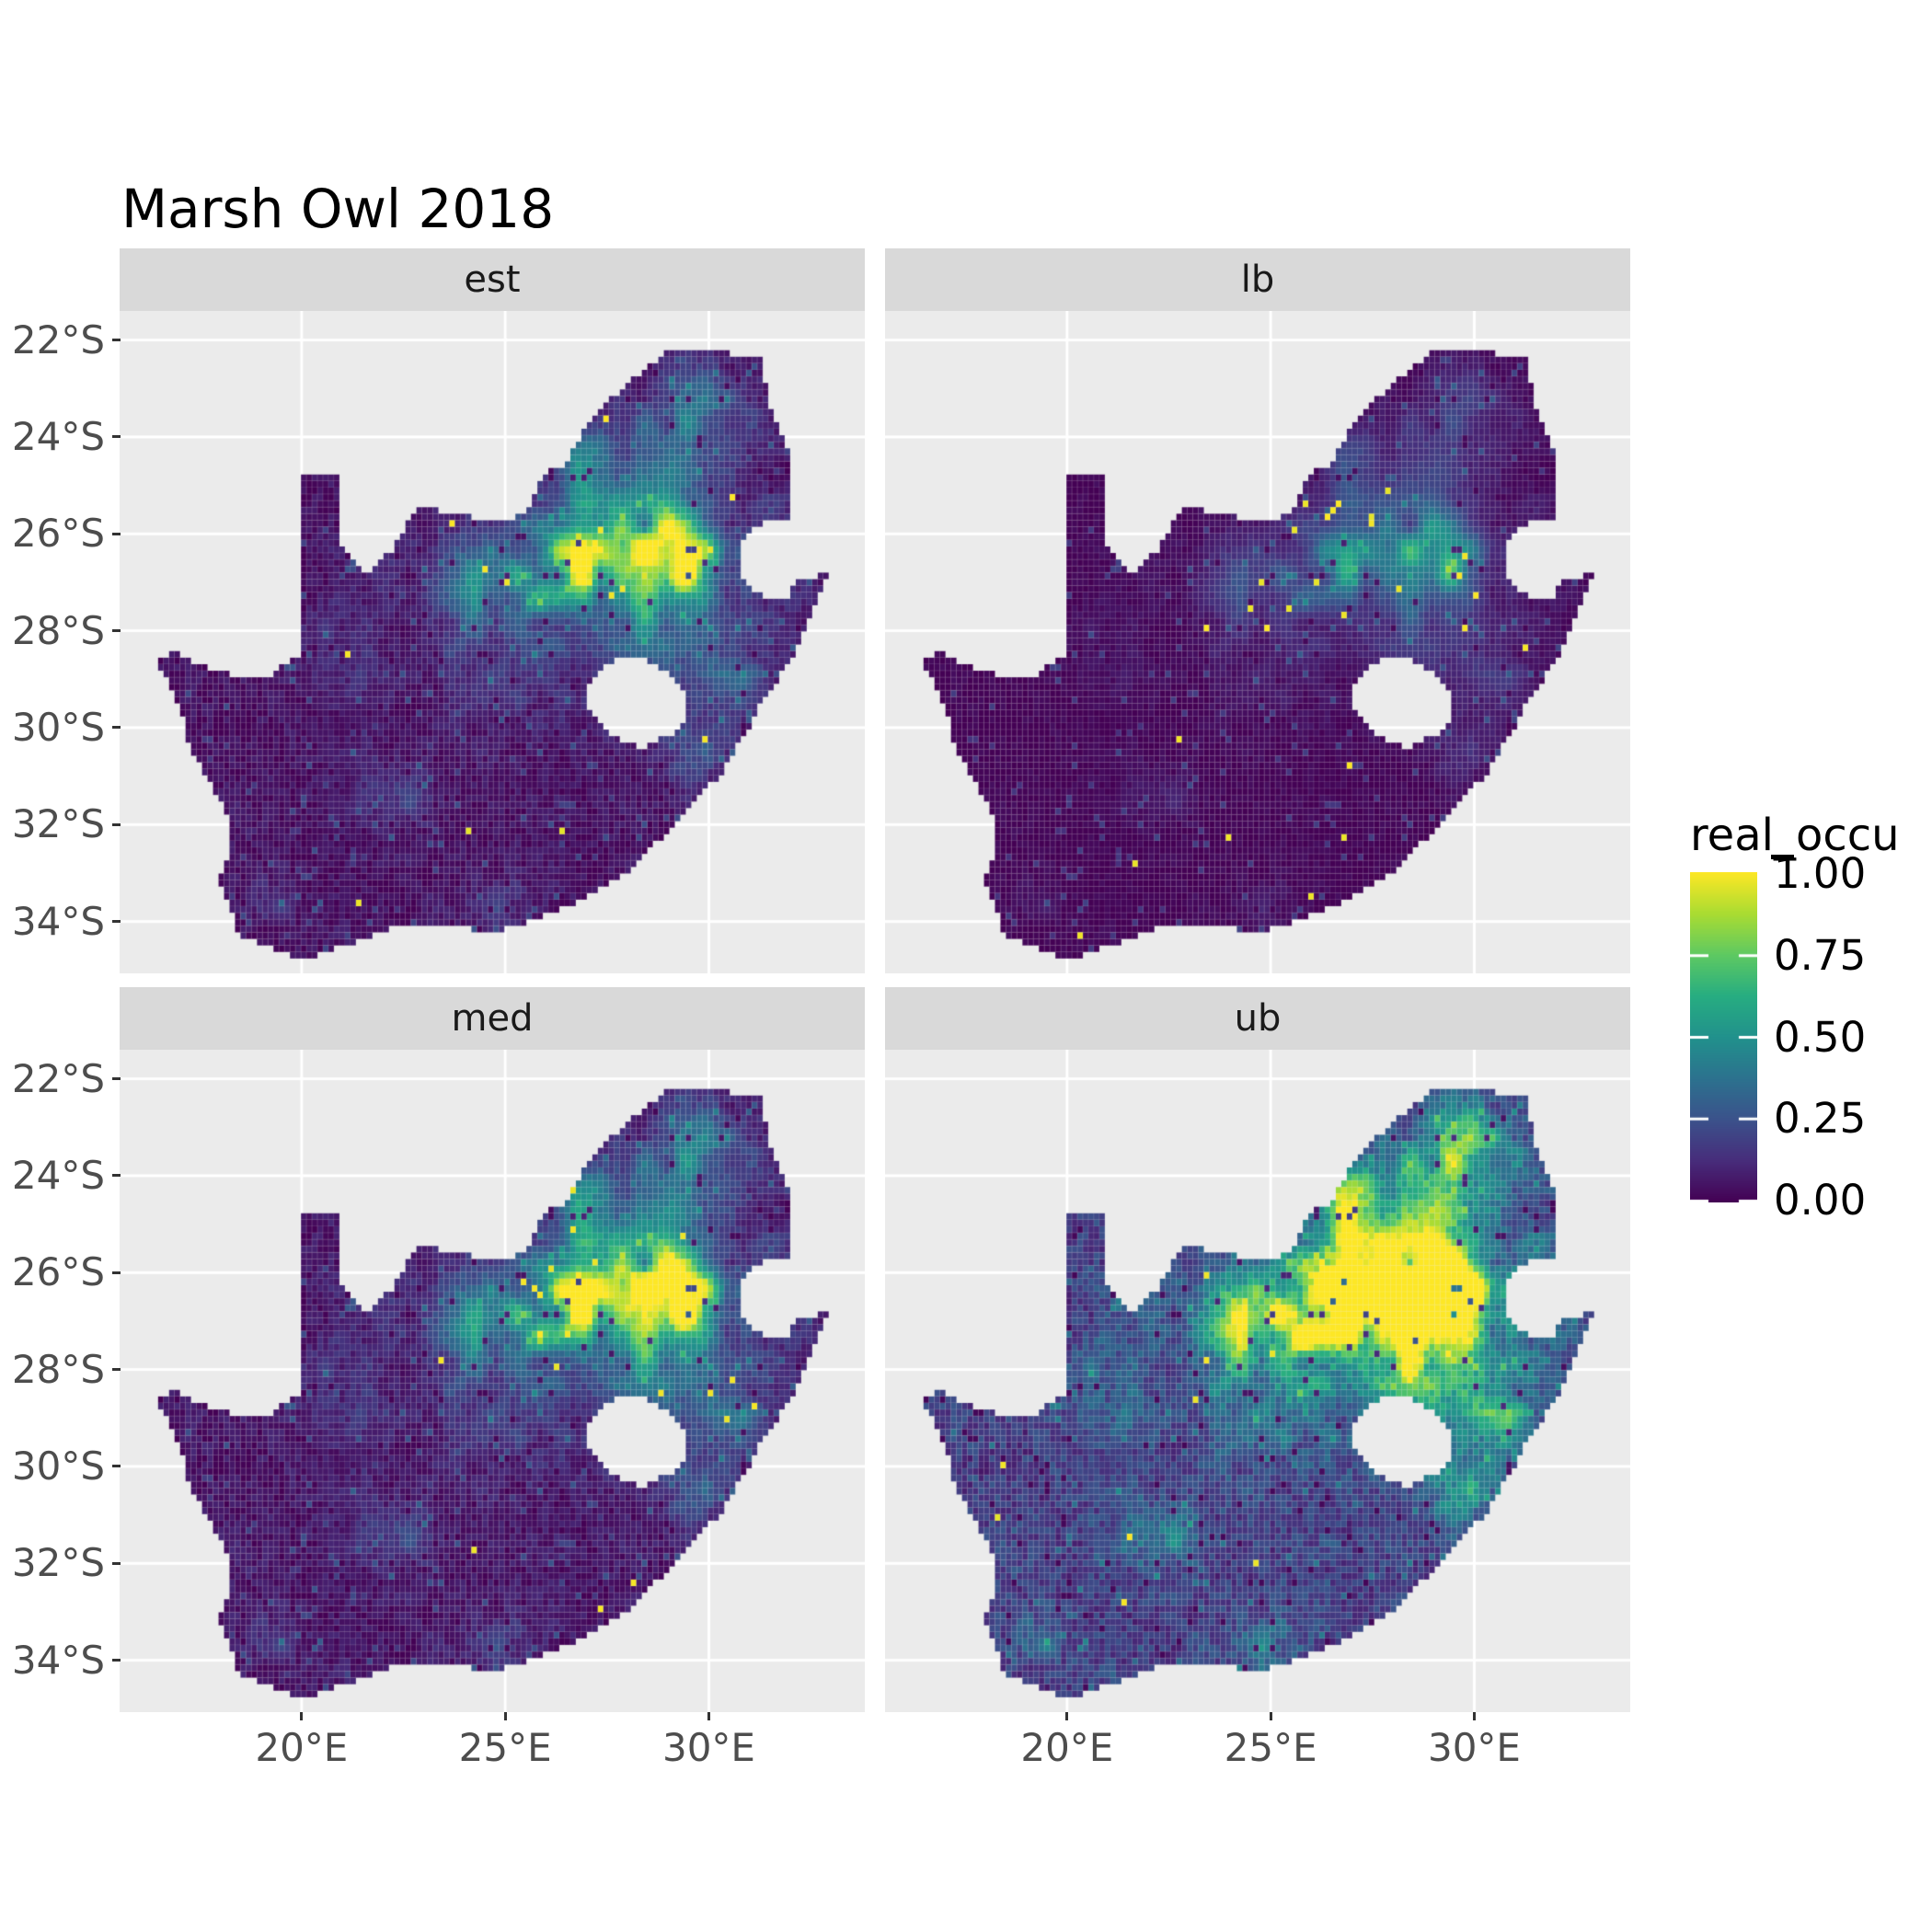 The image size is (1932, 1932). What do you see at coordinates (1257, 1381) in the screenshot?
I see `map-panel-ub` at bounding box center [1257, 1381].